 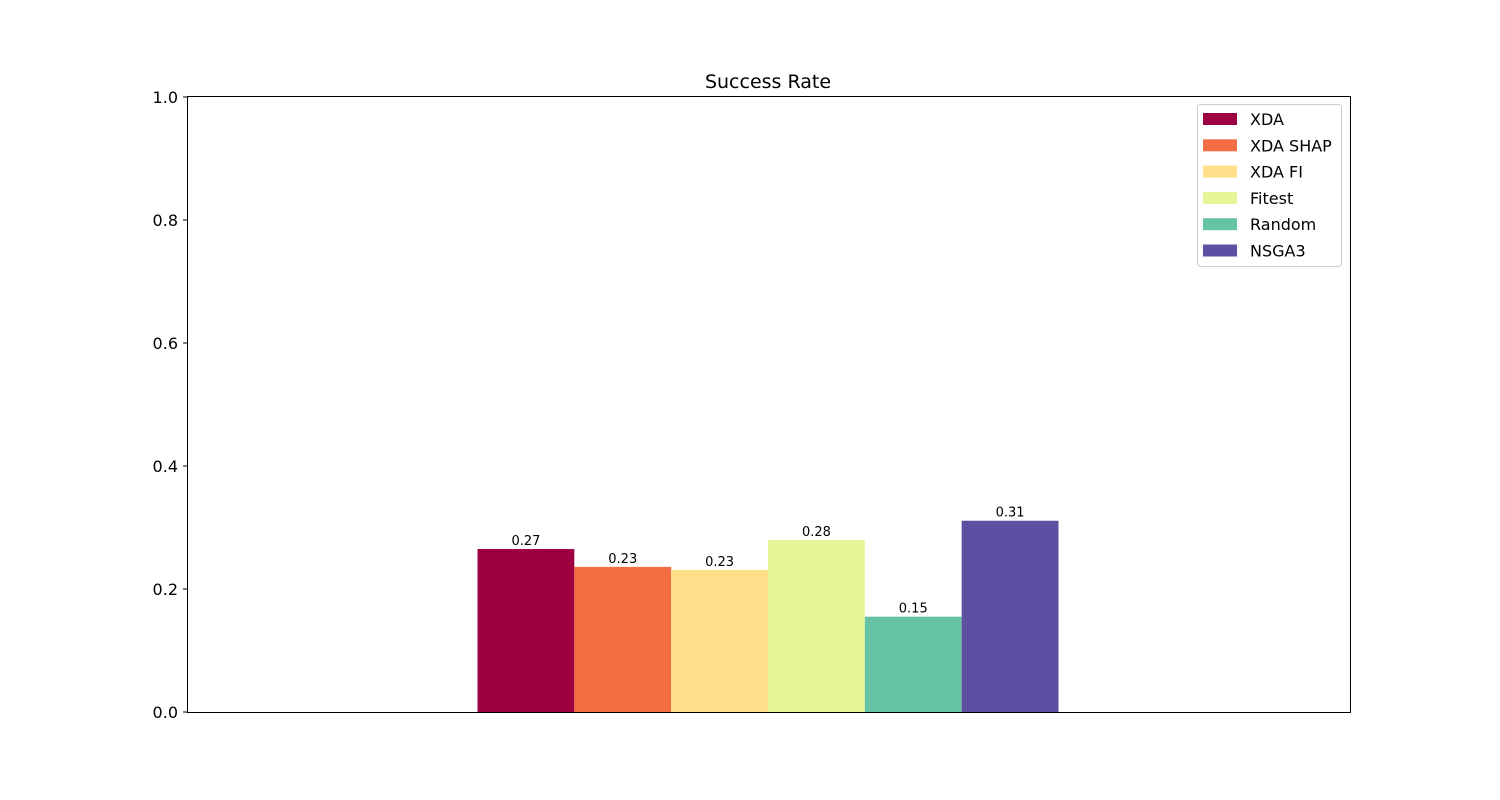 I want to click on bar-value-label: 0.27, so click(x=525, y=541).